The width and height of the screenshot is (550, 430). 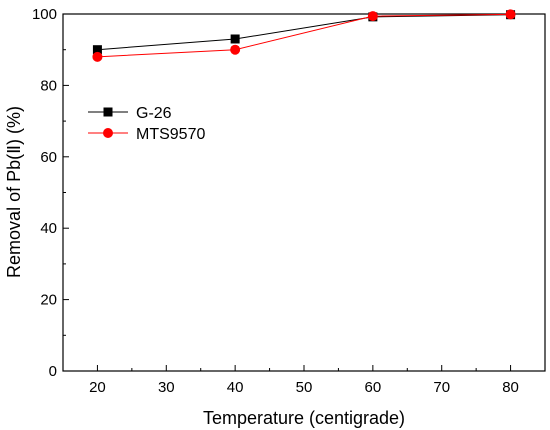 What do you see at coordinates (53, 371) in the screenshot?
I see `y-tick-label: 0` at bounding box center [53, 371].